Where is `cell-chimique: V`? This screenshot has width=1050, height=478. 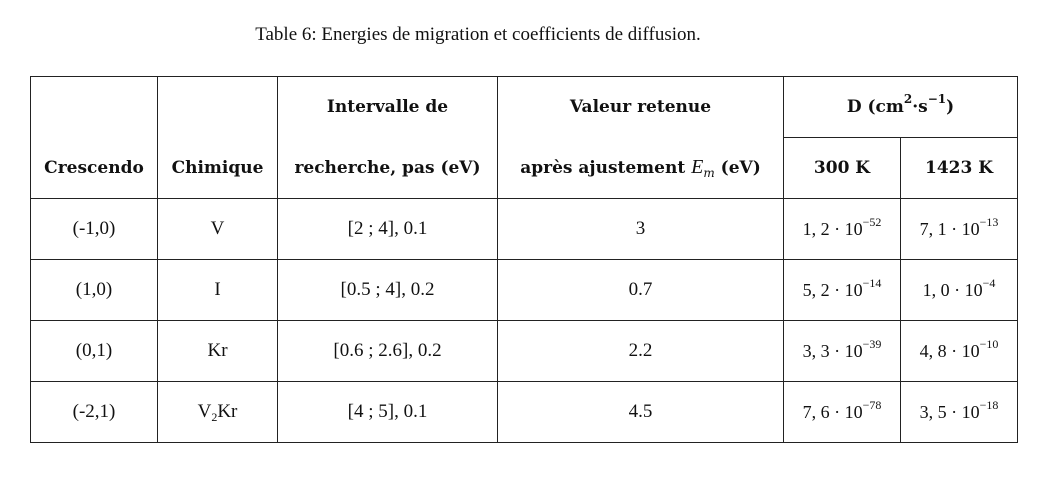
cell-chimique: V is located at coordinates (217, 229).